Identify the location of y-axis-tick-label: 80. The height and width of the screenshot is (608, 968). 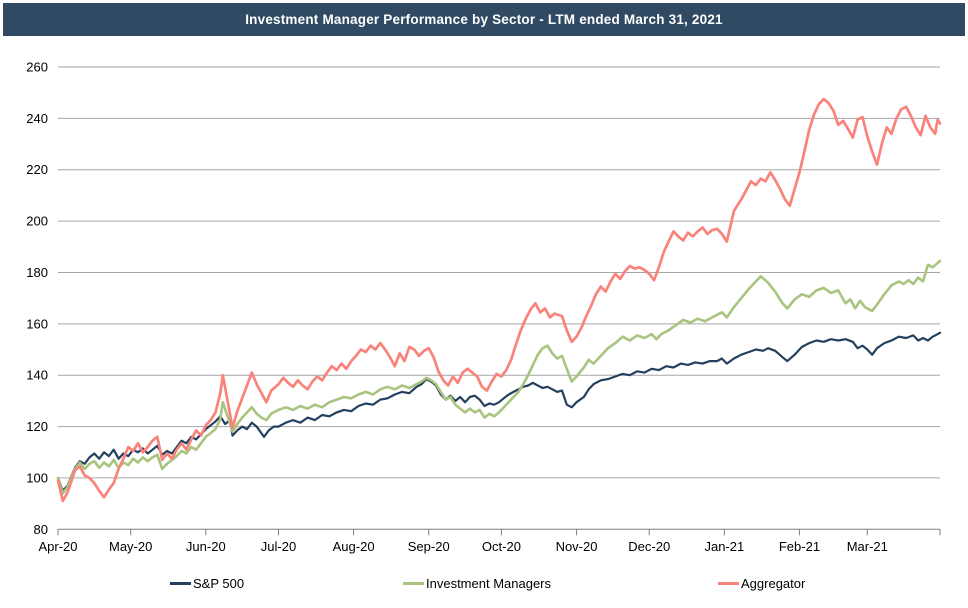
(41, 529).